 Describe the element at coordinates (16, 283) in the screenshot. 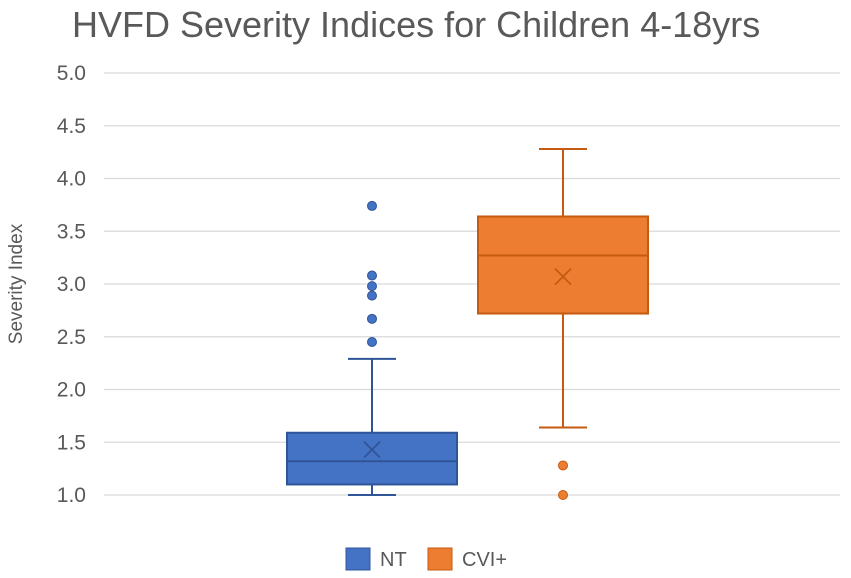

I see `y-axis-label: Severity Index` at that location.